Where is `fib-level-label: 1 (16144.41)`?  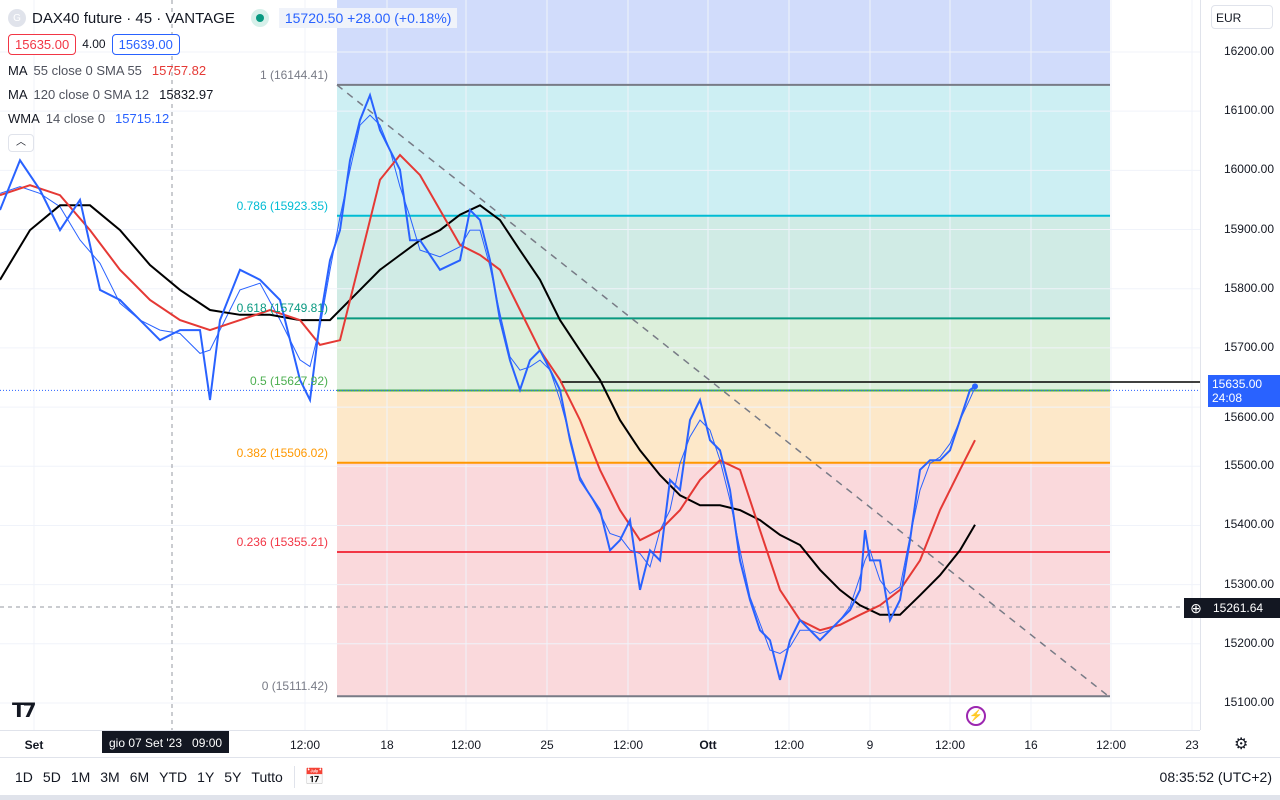
fib-level-label: 1 (16144.41) is located at coordinates (293, 74).